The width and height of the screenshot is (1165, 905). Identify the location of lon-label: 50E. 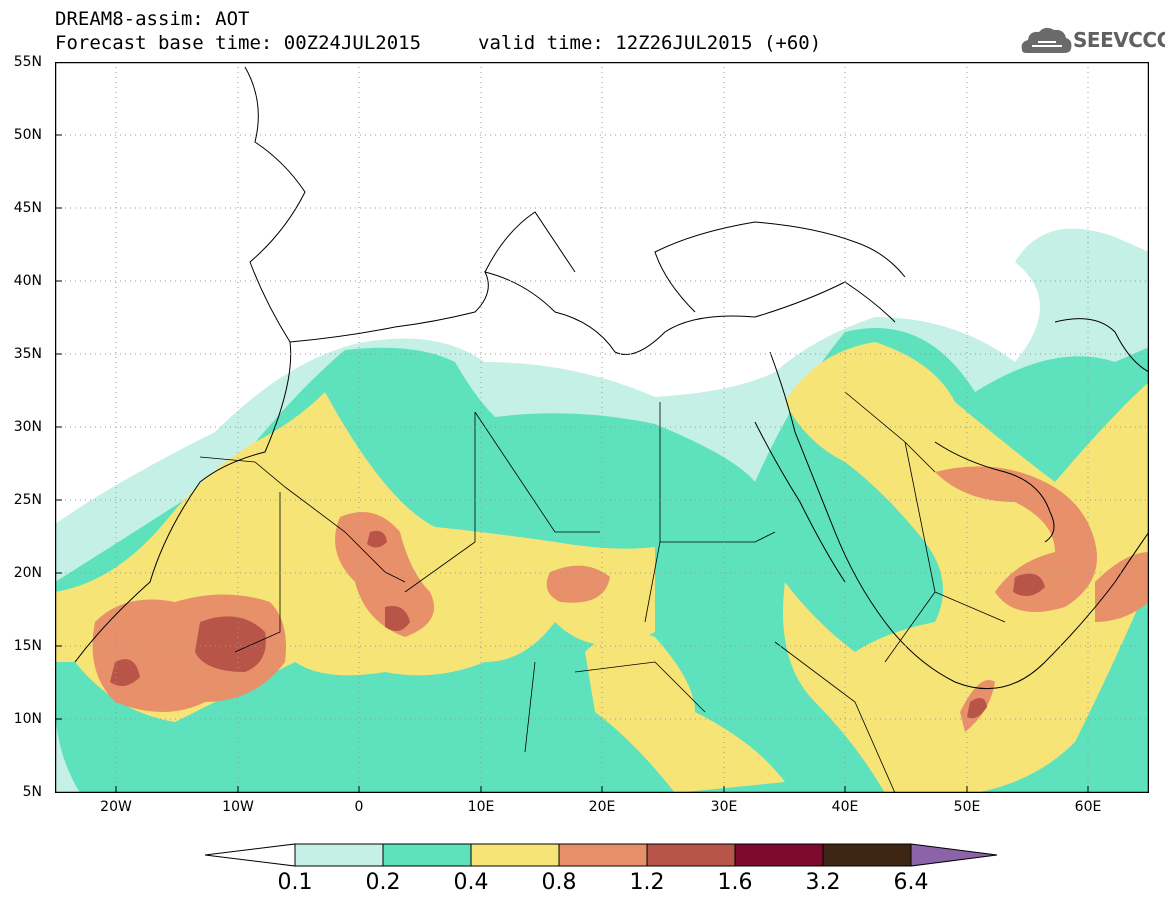
(967, 807).